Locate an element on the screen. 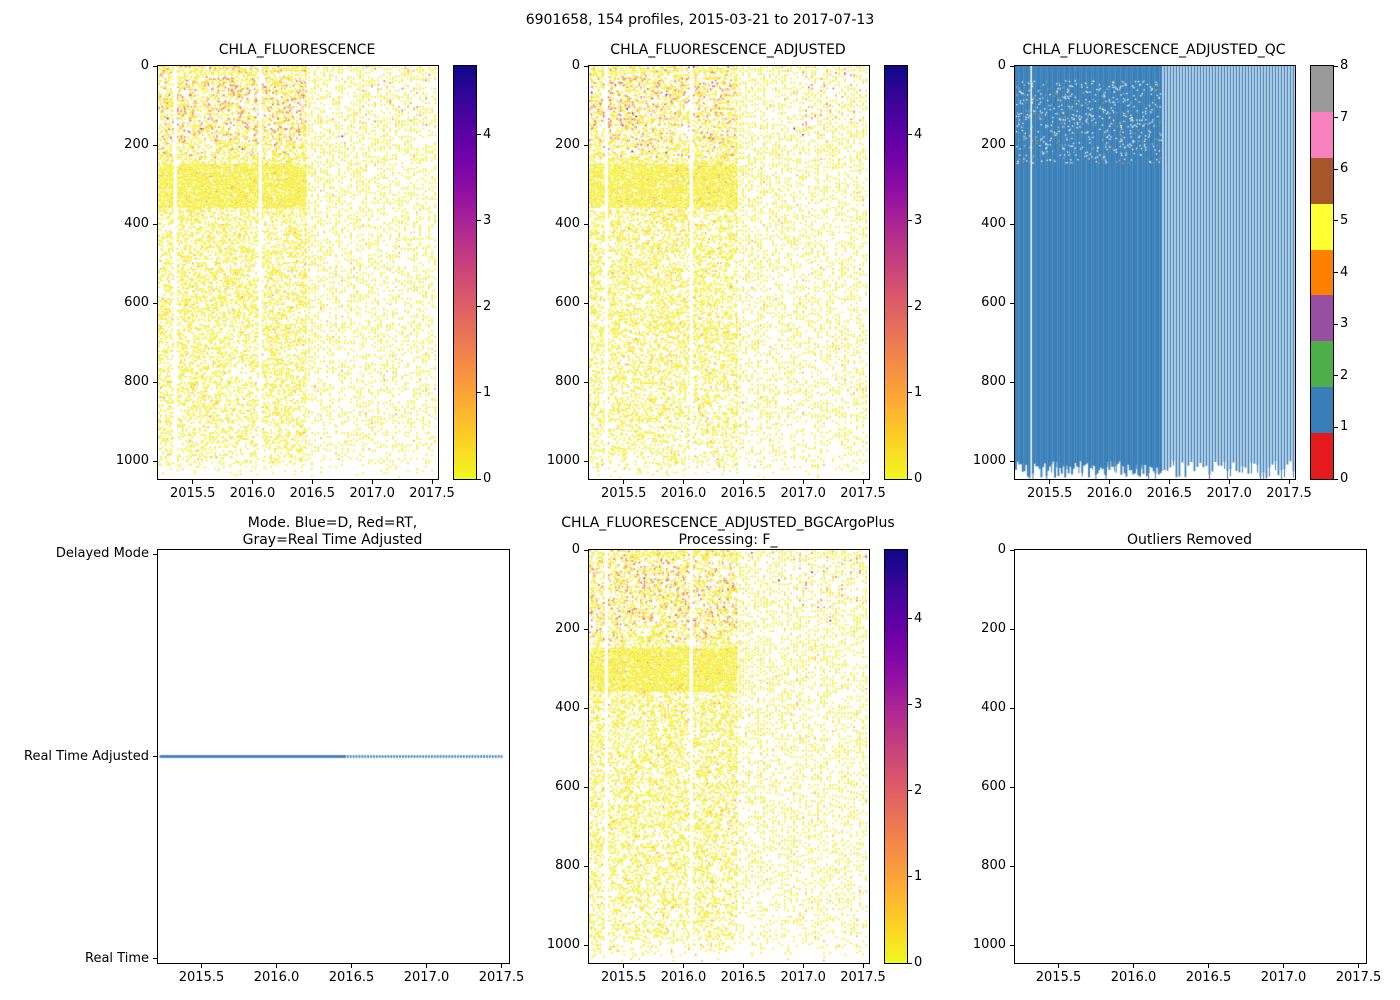  colorbar-tick-label: 6 is located at coordinates (1344, 169).